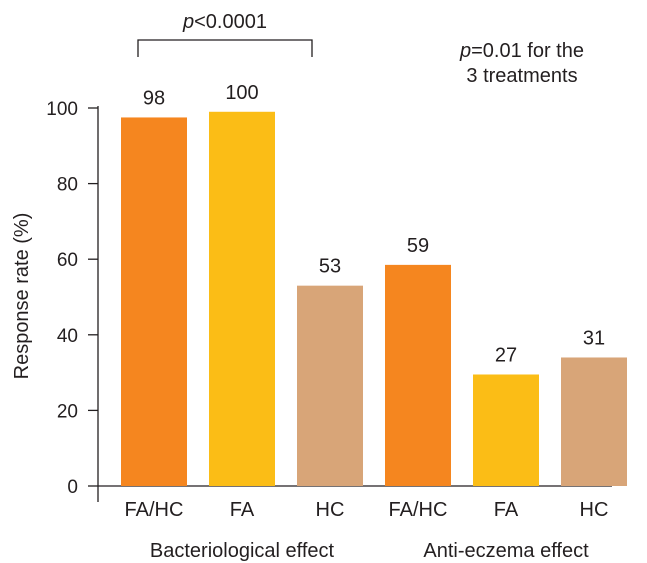 The image size is (647, 563). I want to click on note-line-1: p=0.01 for the, so click(521, 51).